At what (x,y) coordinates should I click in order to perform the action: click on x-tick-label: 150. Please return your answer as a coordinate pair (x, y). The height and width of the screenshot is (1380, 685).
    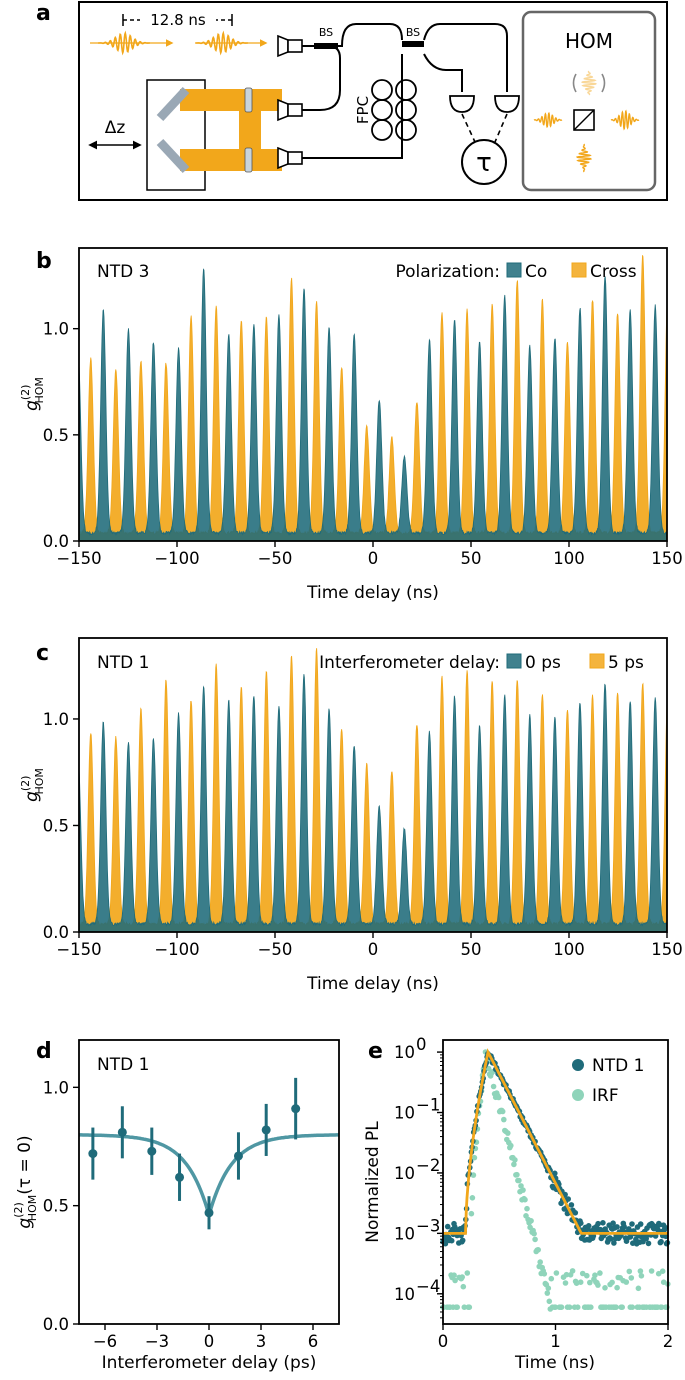
    Looking at the image, I should click on (667, 949).